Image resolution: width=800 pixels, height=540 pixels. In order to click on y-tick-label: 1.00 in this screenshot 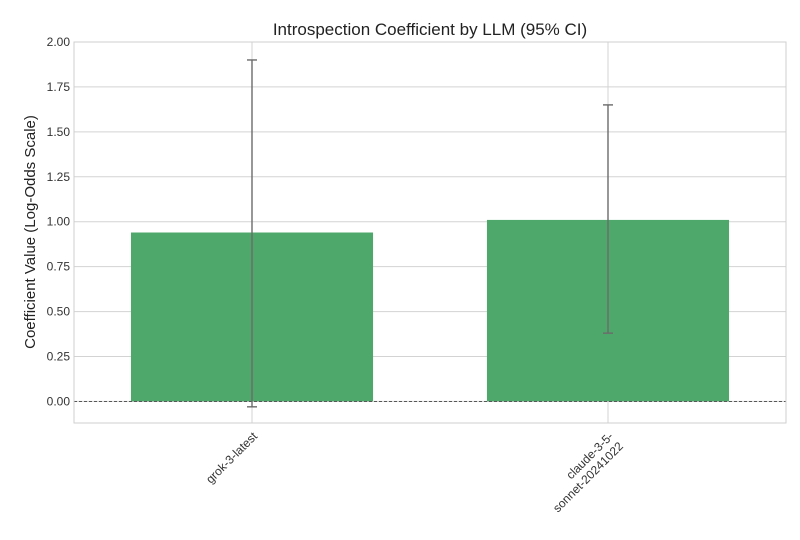, I will do `click(59, 222)`.